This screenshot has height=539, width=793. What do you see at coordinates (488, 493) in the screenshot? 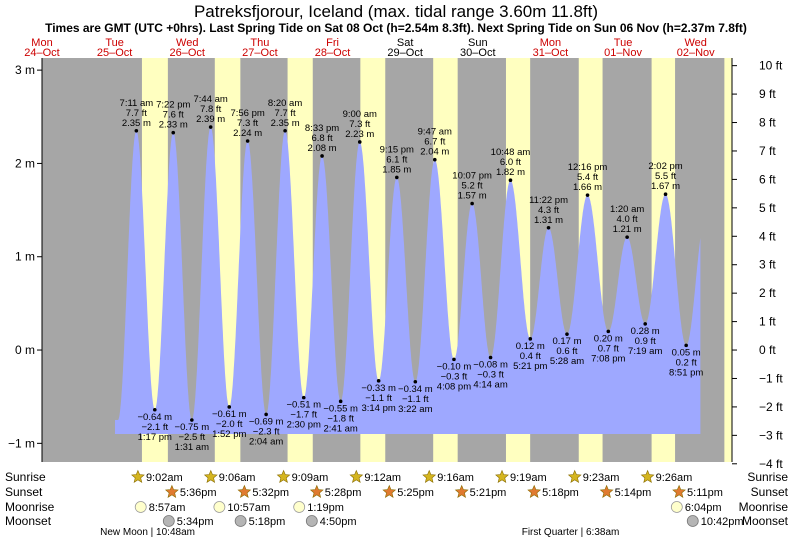
I see `sunset-time: 5:21pm` at bounding box center [488, 493].